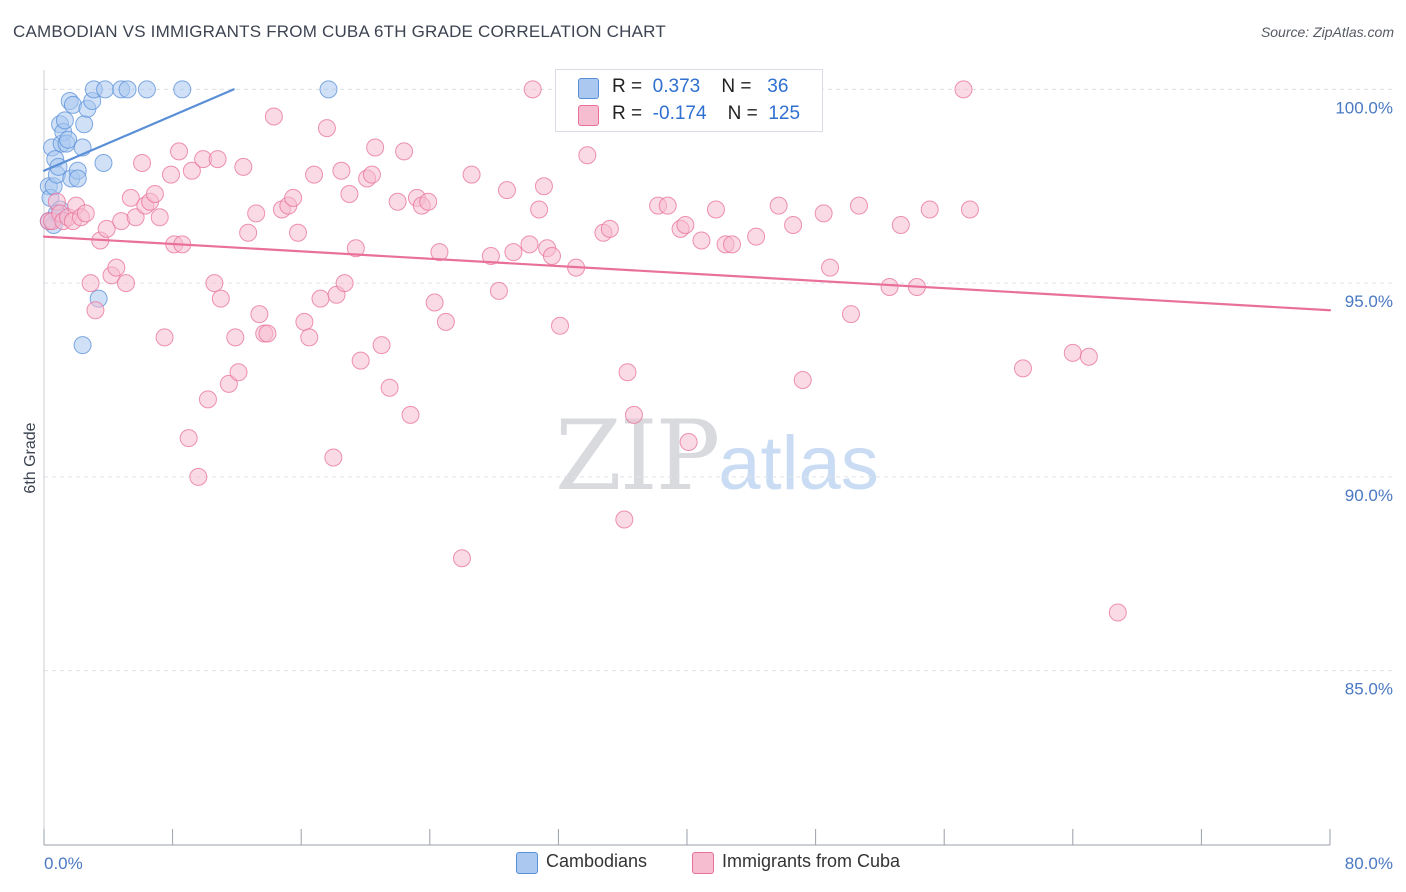 The height and width of the screenshot is (892, 1406). Describe the element at coordinates (811, 861) in the screenshot. I see `bottom-legend-label-cuba: Immigrants from Cuba` at that location.